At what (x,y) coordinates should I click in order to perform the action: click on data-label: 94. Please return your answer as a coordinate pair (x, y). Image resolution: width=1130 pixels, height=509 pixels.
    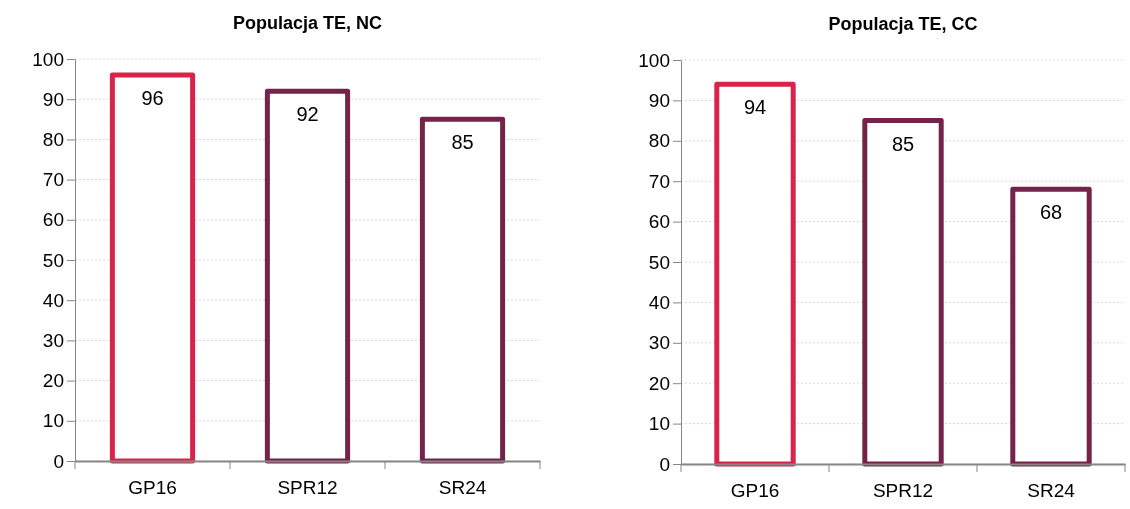
    Looking at the image, I should click on (755, 107).